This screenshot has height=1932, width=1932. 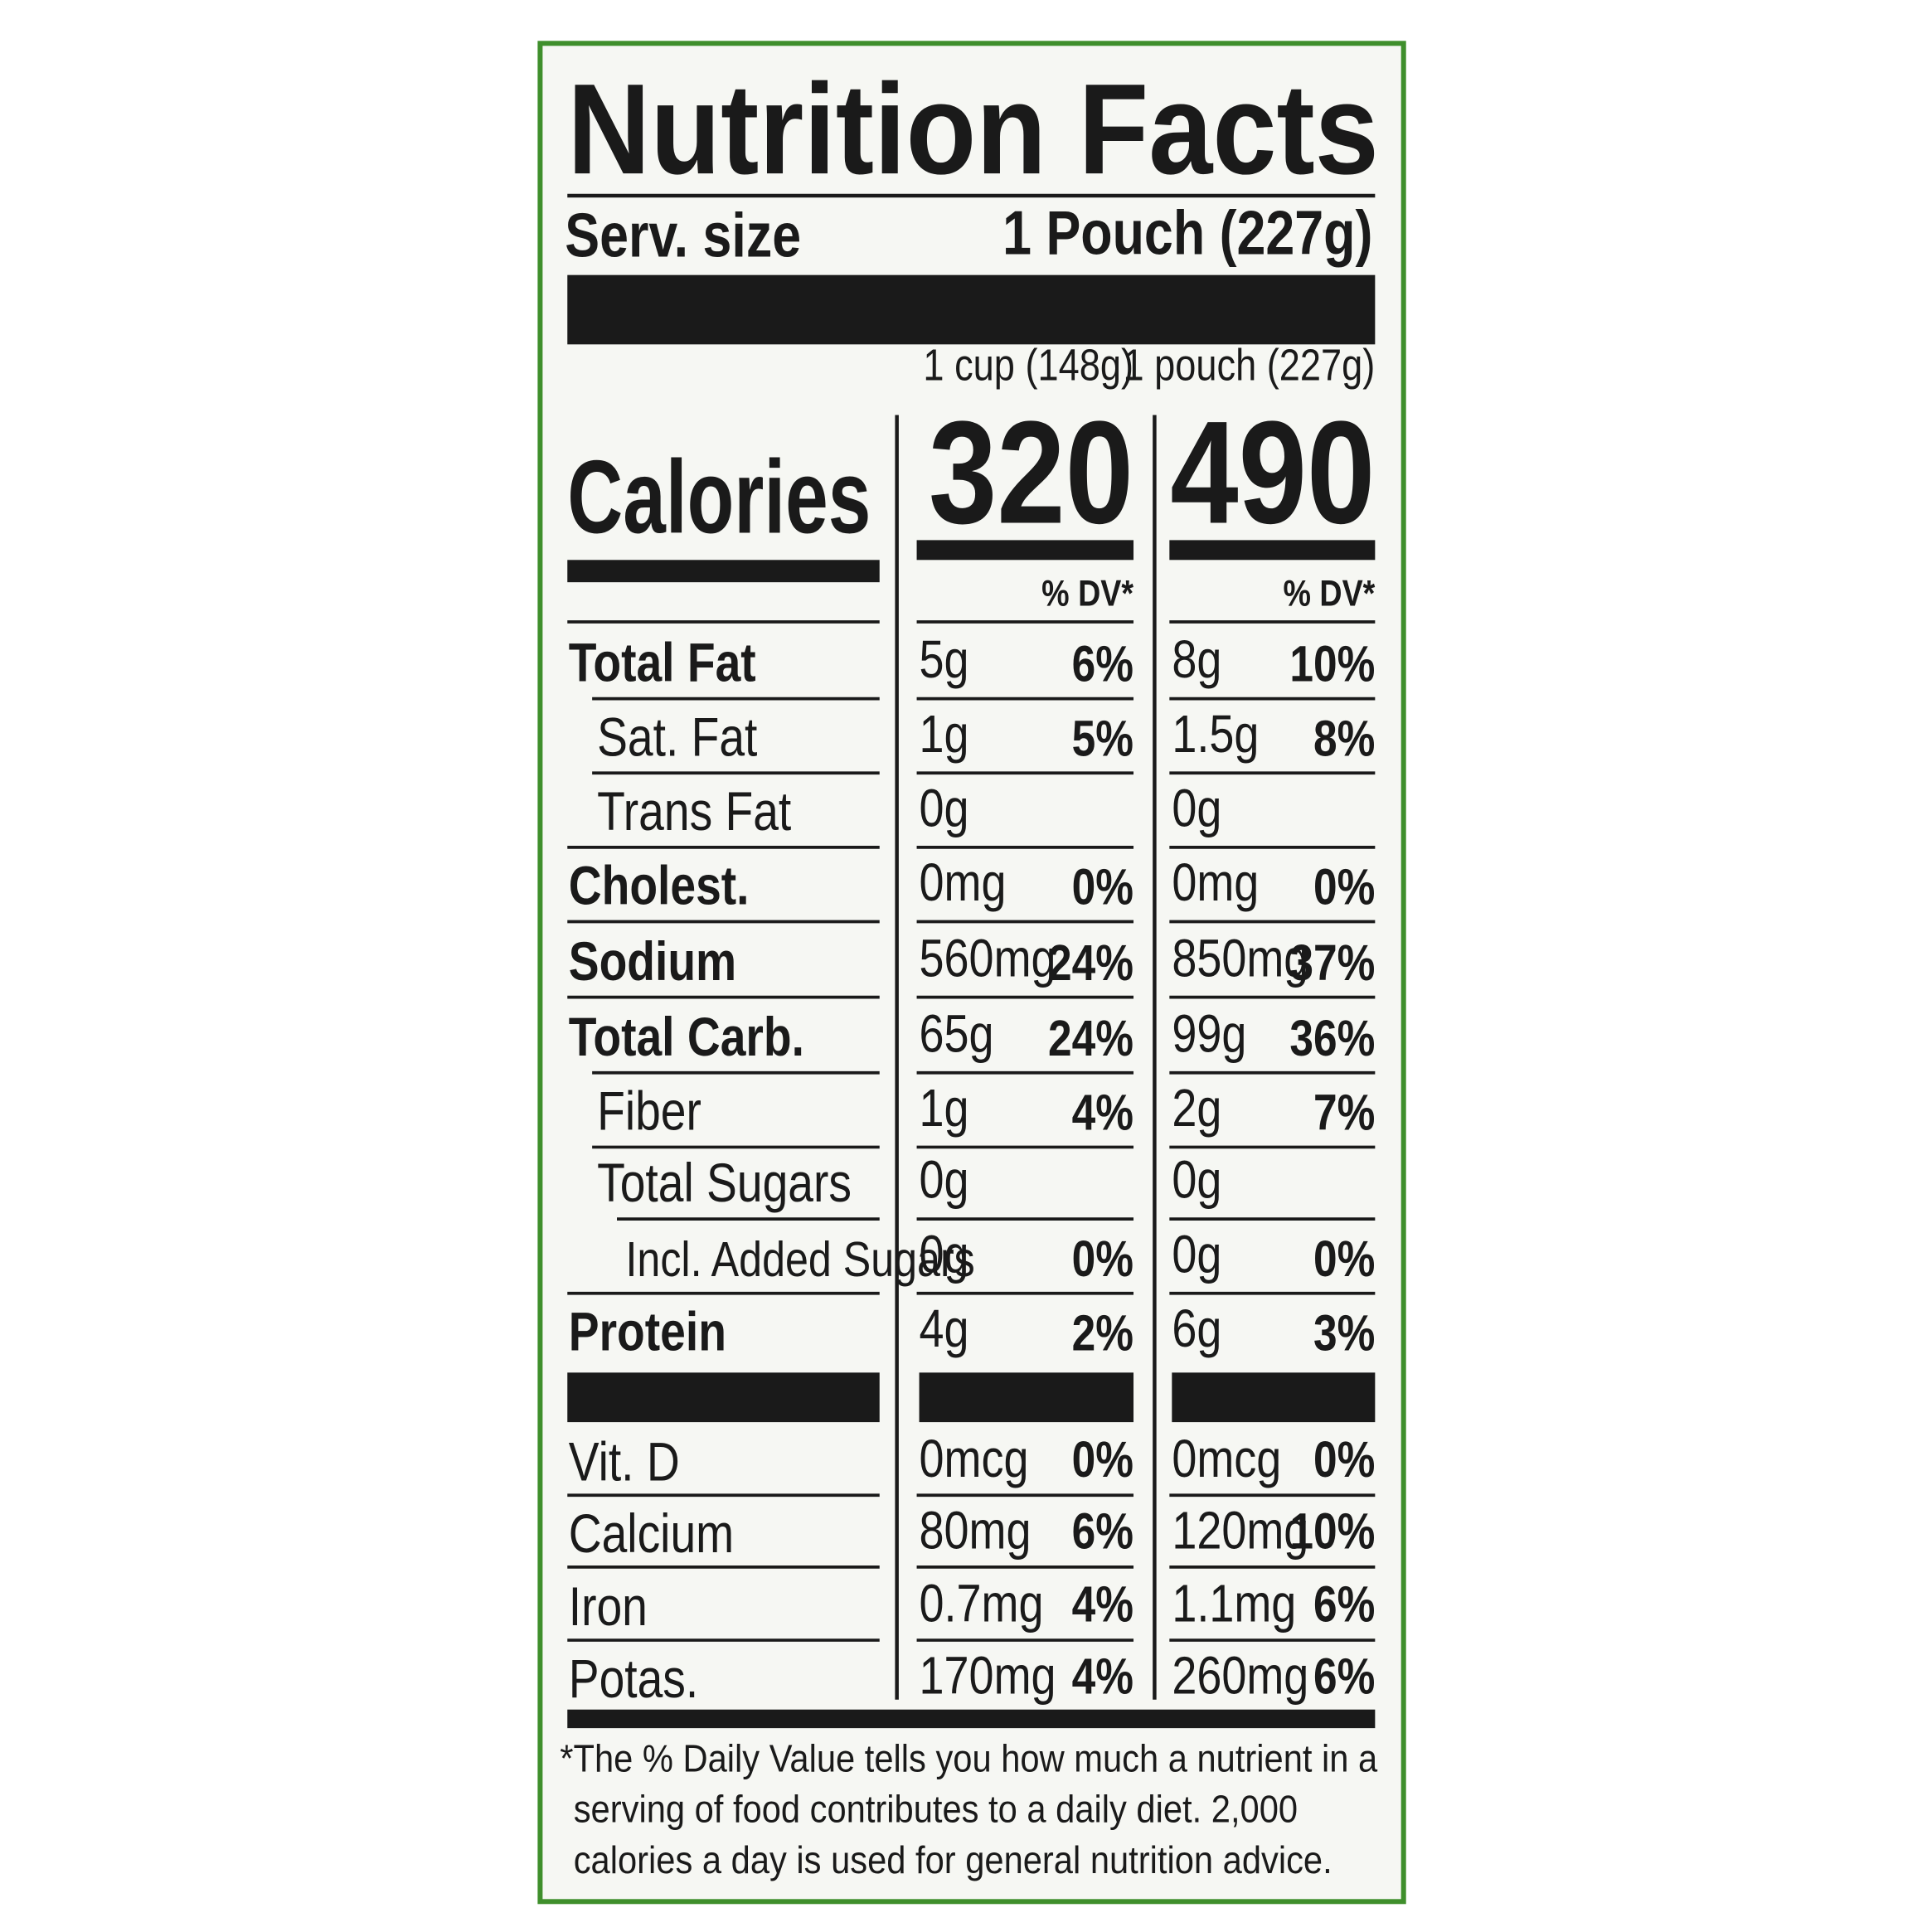 I want to click on amount: 170mg, so click(x=988, y=1675).